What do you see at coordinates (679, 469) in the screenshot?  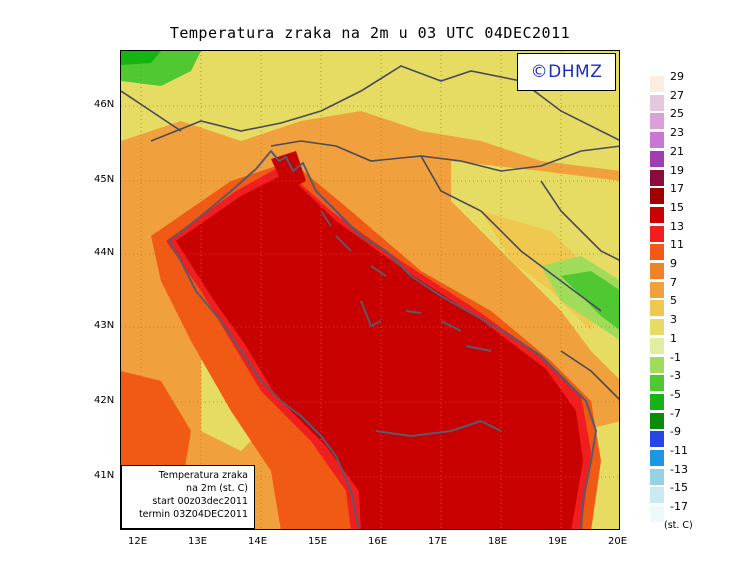 I see `legend-label: -13` at bounding box center [679, 469].